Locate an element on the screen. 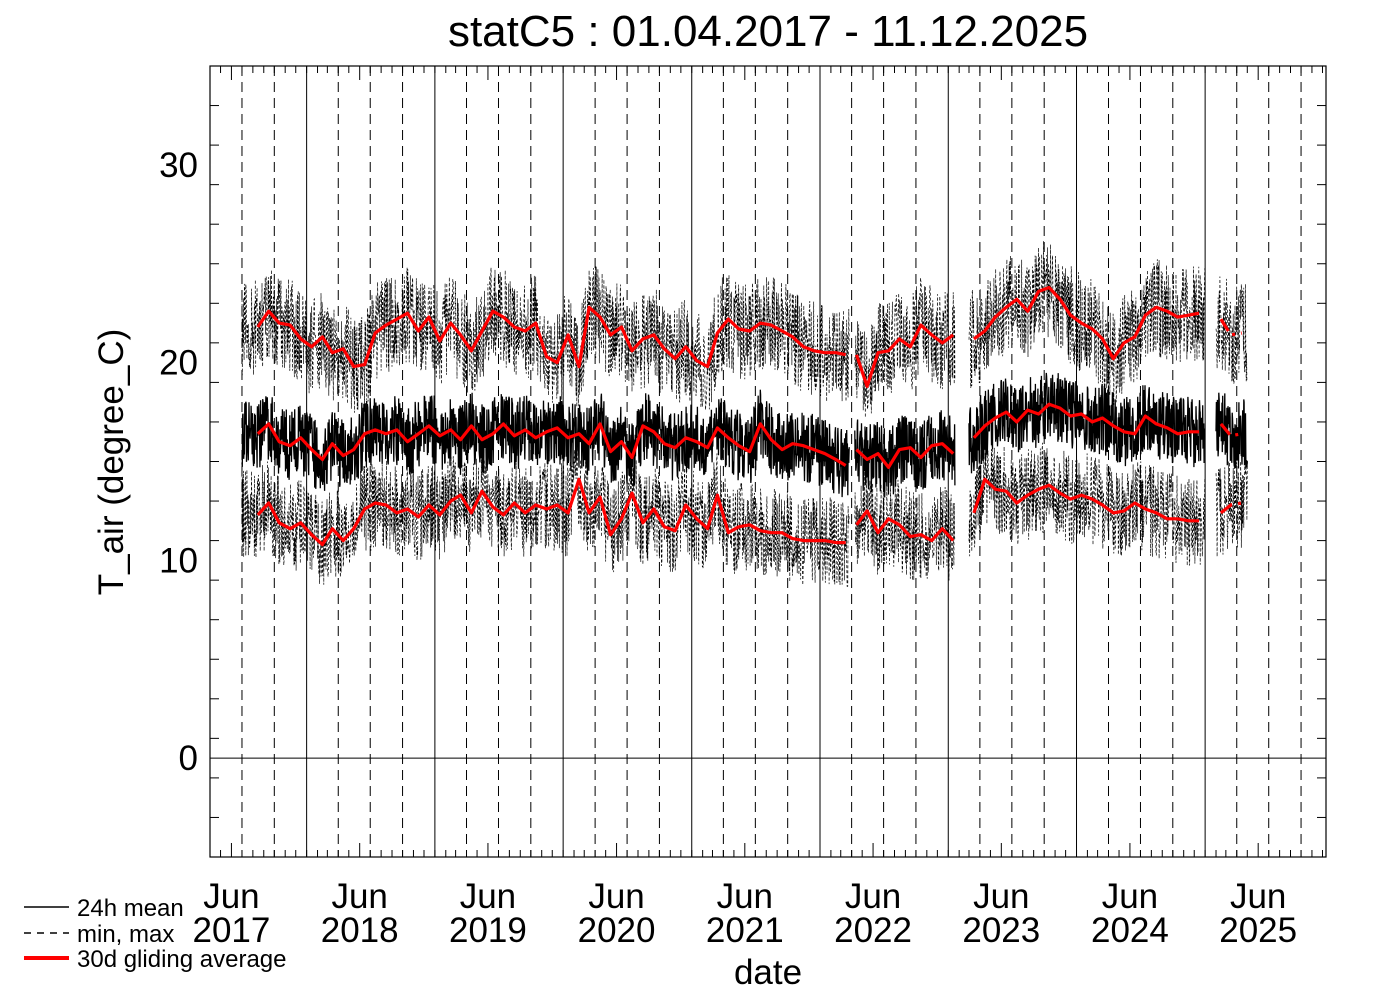 This screenshot has width=1388, height=992. x-tick-year: 2021 is located at coordinates (745, 930).